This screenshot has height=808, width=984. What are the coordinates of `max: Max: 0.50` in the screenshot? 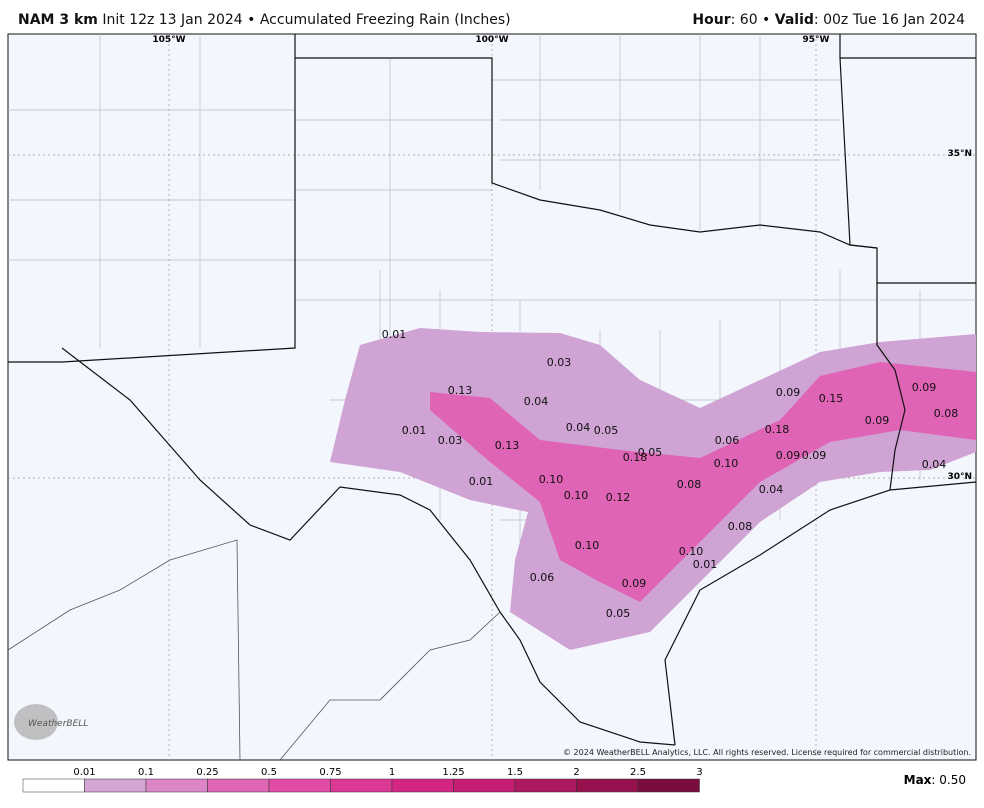 It's located at (935, 780).